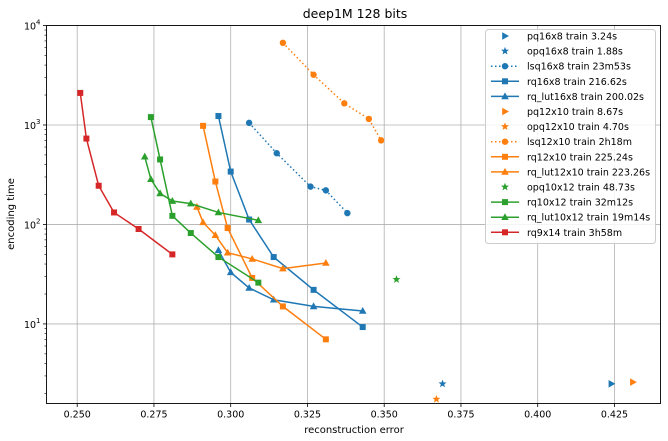 This screenshot has height=441, width=668. I want to click on legend-label: opq12x10 train 4.70s, so click(578, 127).